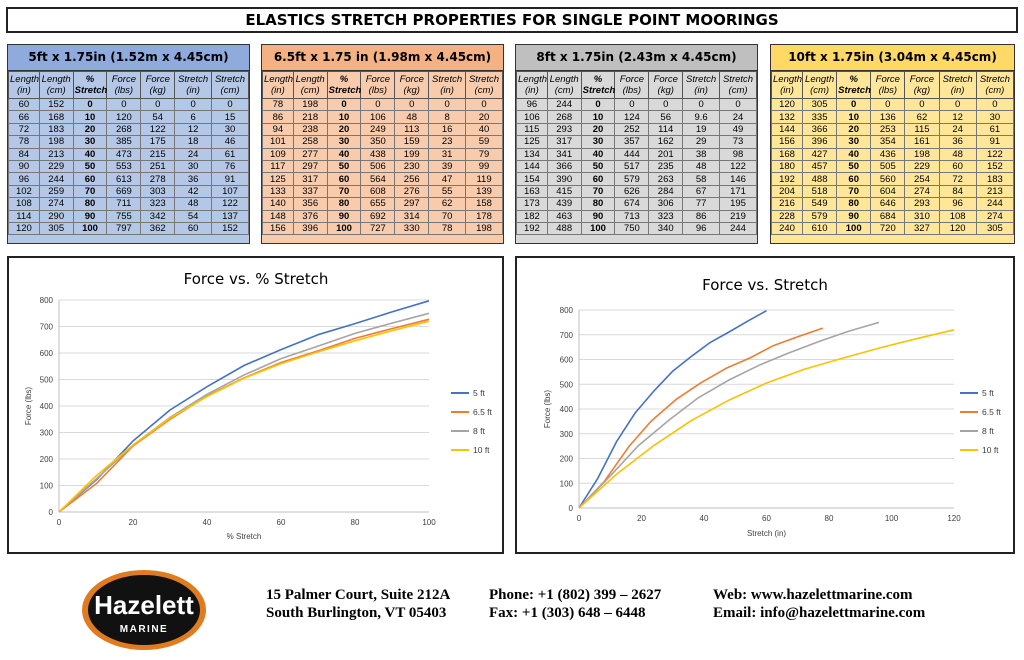 This screenshot has height=660, width=1024. Describe the element at coordinates (787, 216) in the screenshot. I see `table-cell: 228` at that location.